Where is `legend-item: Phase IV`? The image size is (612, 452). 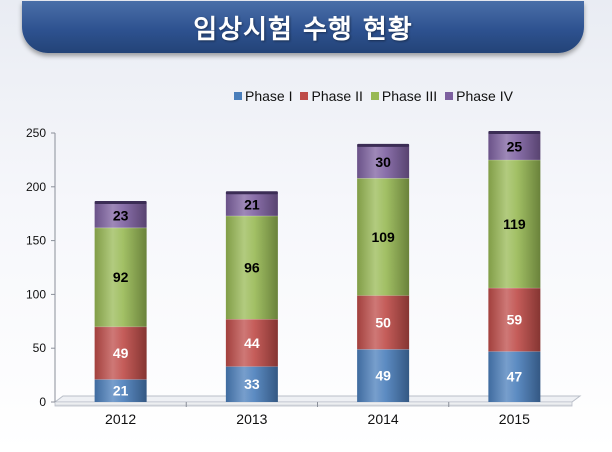
legend-item: Phase IV is located at coordinates (479, 96).